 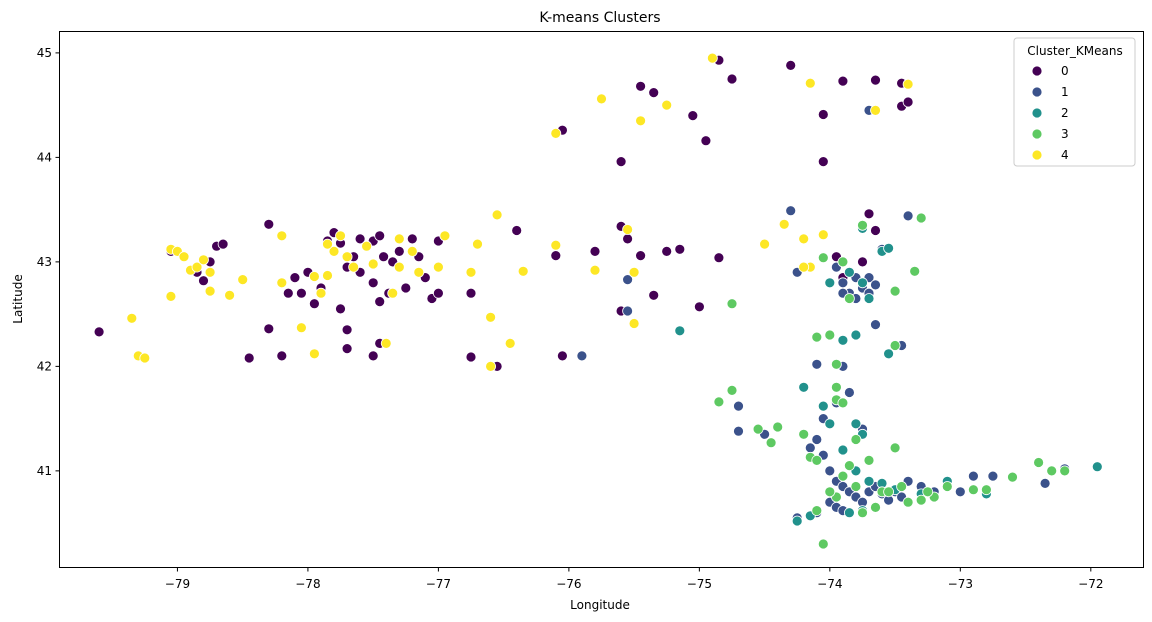 What do you see at coordinates (960, 584) in the screenshot?
I see `x-tick-label: −73` at bounding box center [960, 584].